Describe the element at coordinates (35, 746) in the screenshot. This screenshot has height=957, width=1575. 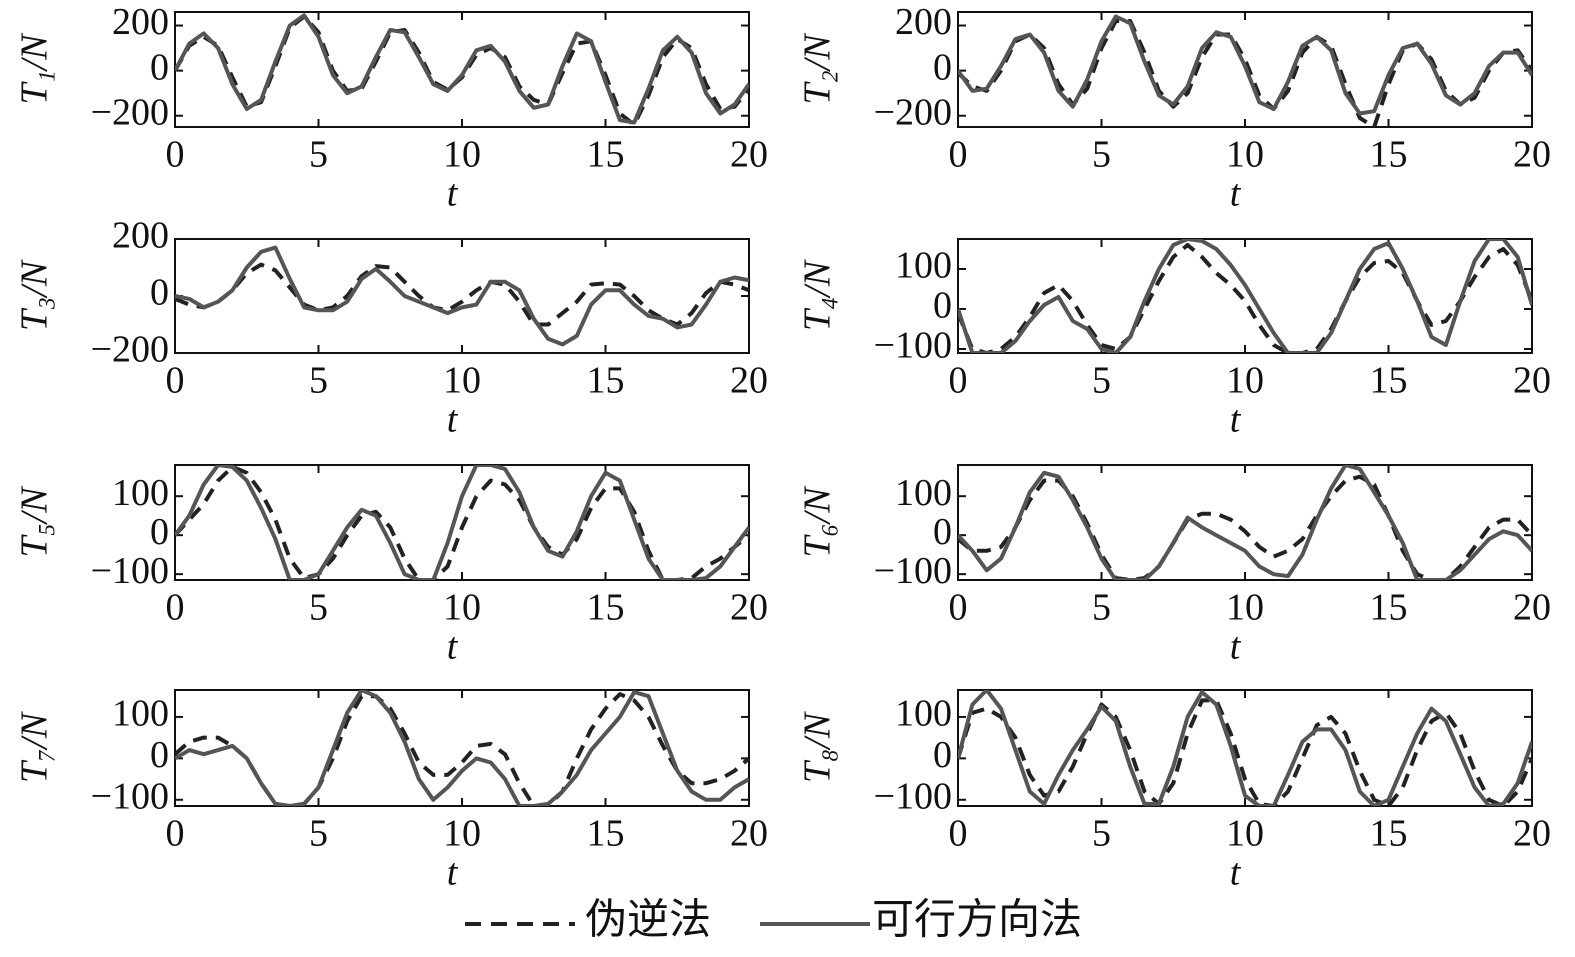
I see `y-axis-label: T₇/N` at that location.